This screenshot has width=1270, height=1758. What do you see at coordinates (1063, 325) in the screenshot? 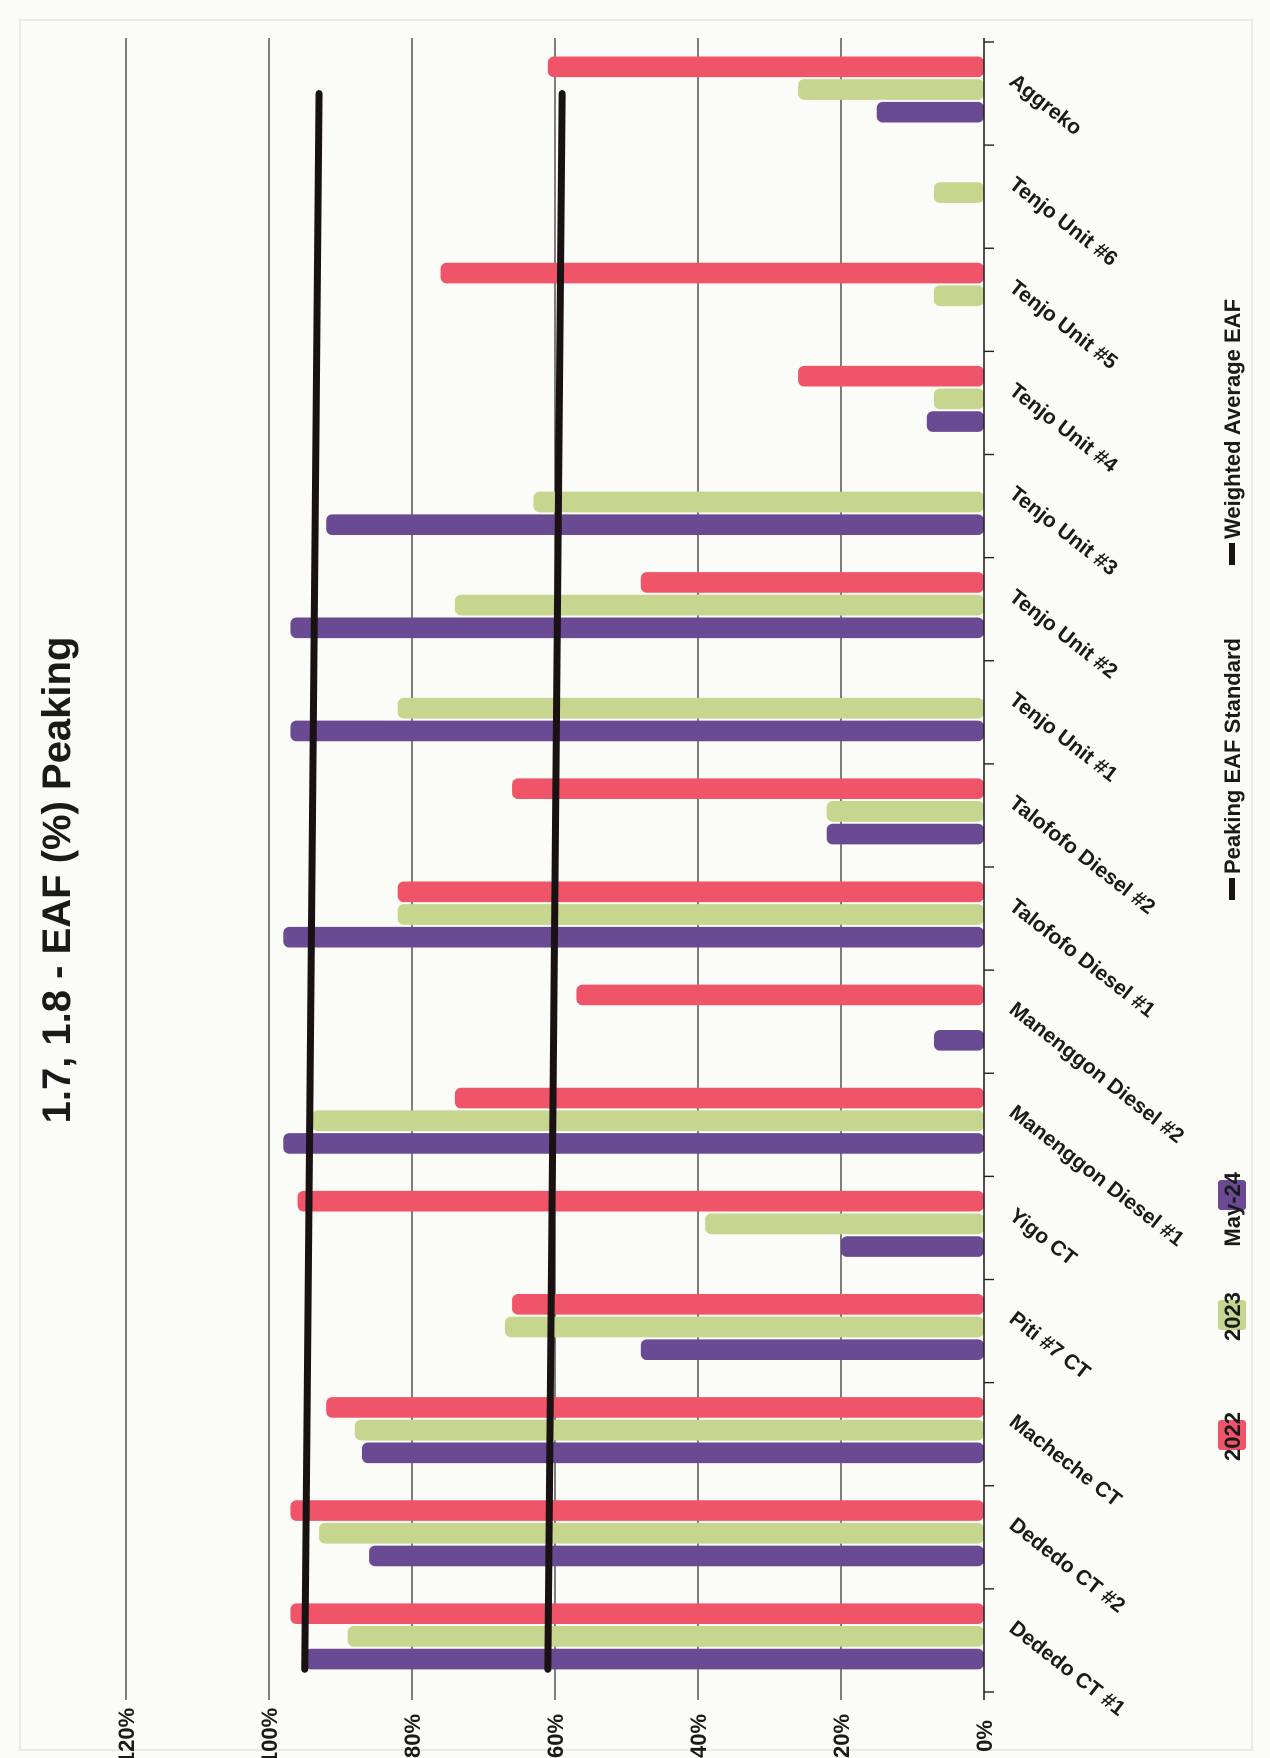
I see `category-label: Tenjo Unit #5` at bounding box center [1063, 325].